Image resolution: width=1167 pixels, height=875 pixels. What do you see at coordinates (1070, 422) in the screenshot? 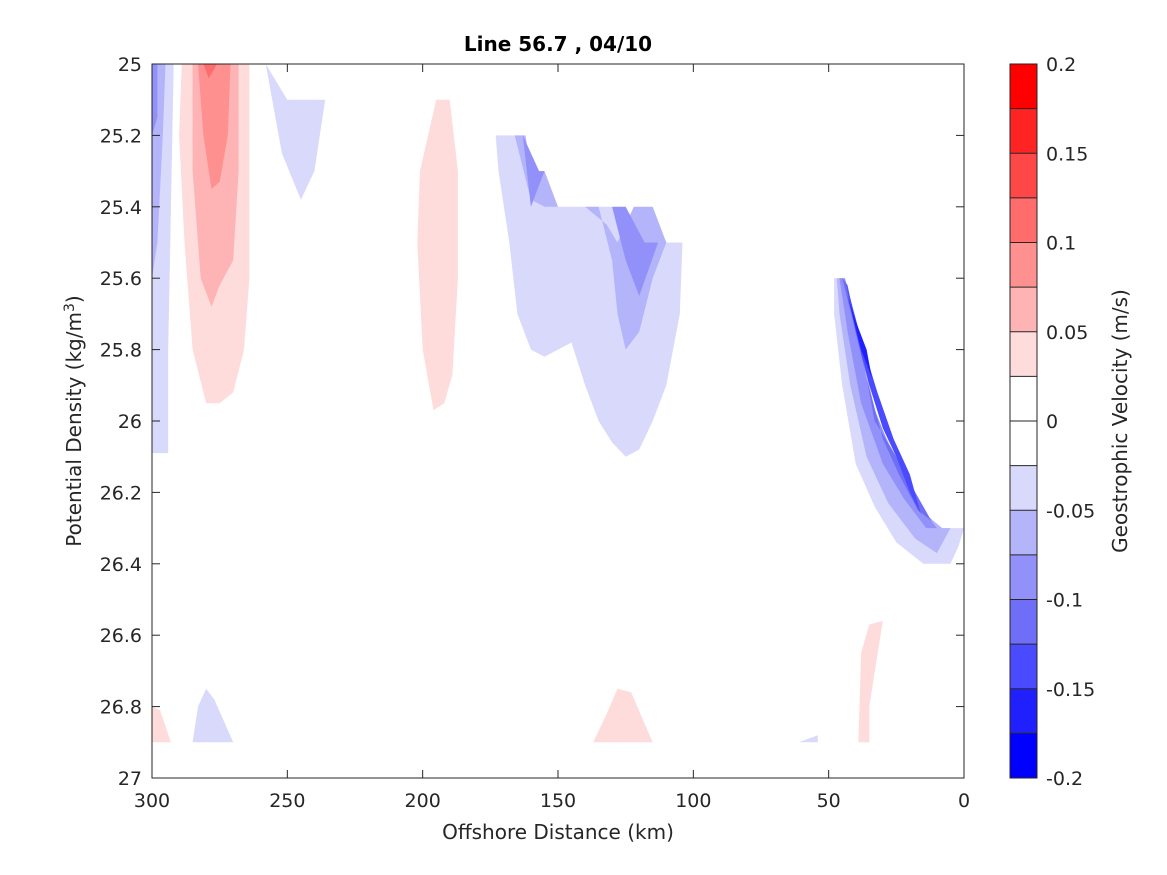
I see `colorbar-ticks: 0.2 0.15 0.1 0.05 0 -0.05 -0.1 -0.15 -0.2` at bounding box center [1070, 422].